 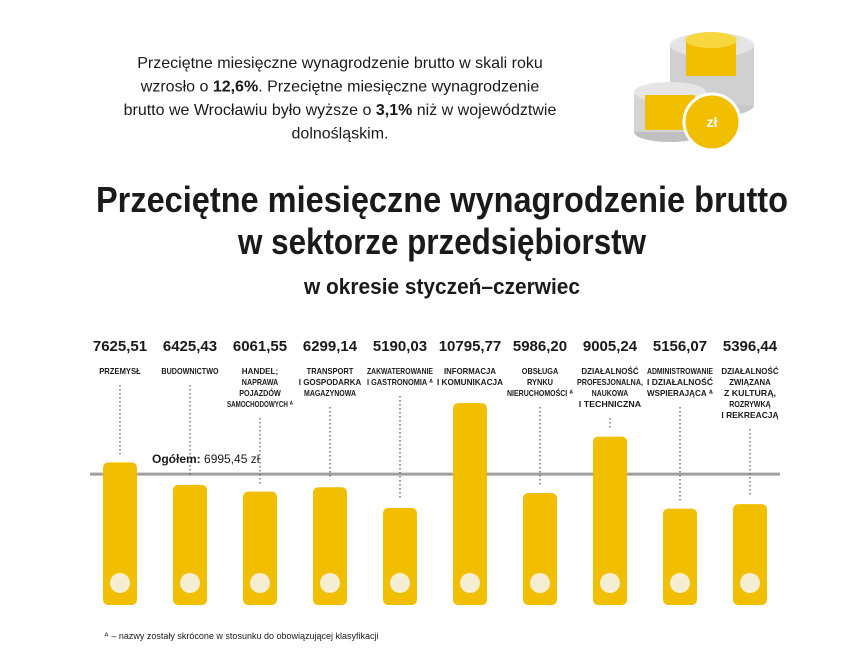 I want to click on category-label: I GASTRONOMIA ᐞ, so click(x=400, y=382).